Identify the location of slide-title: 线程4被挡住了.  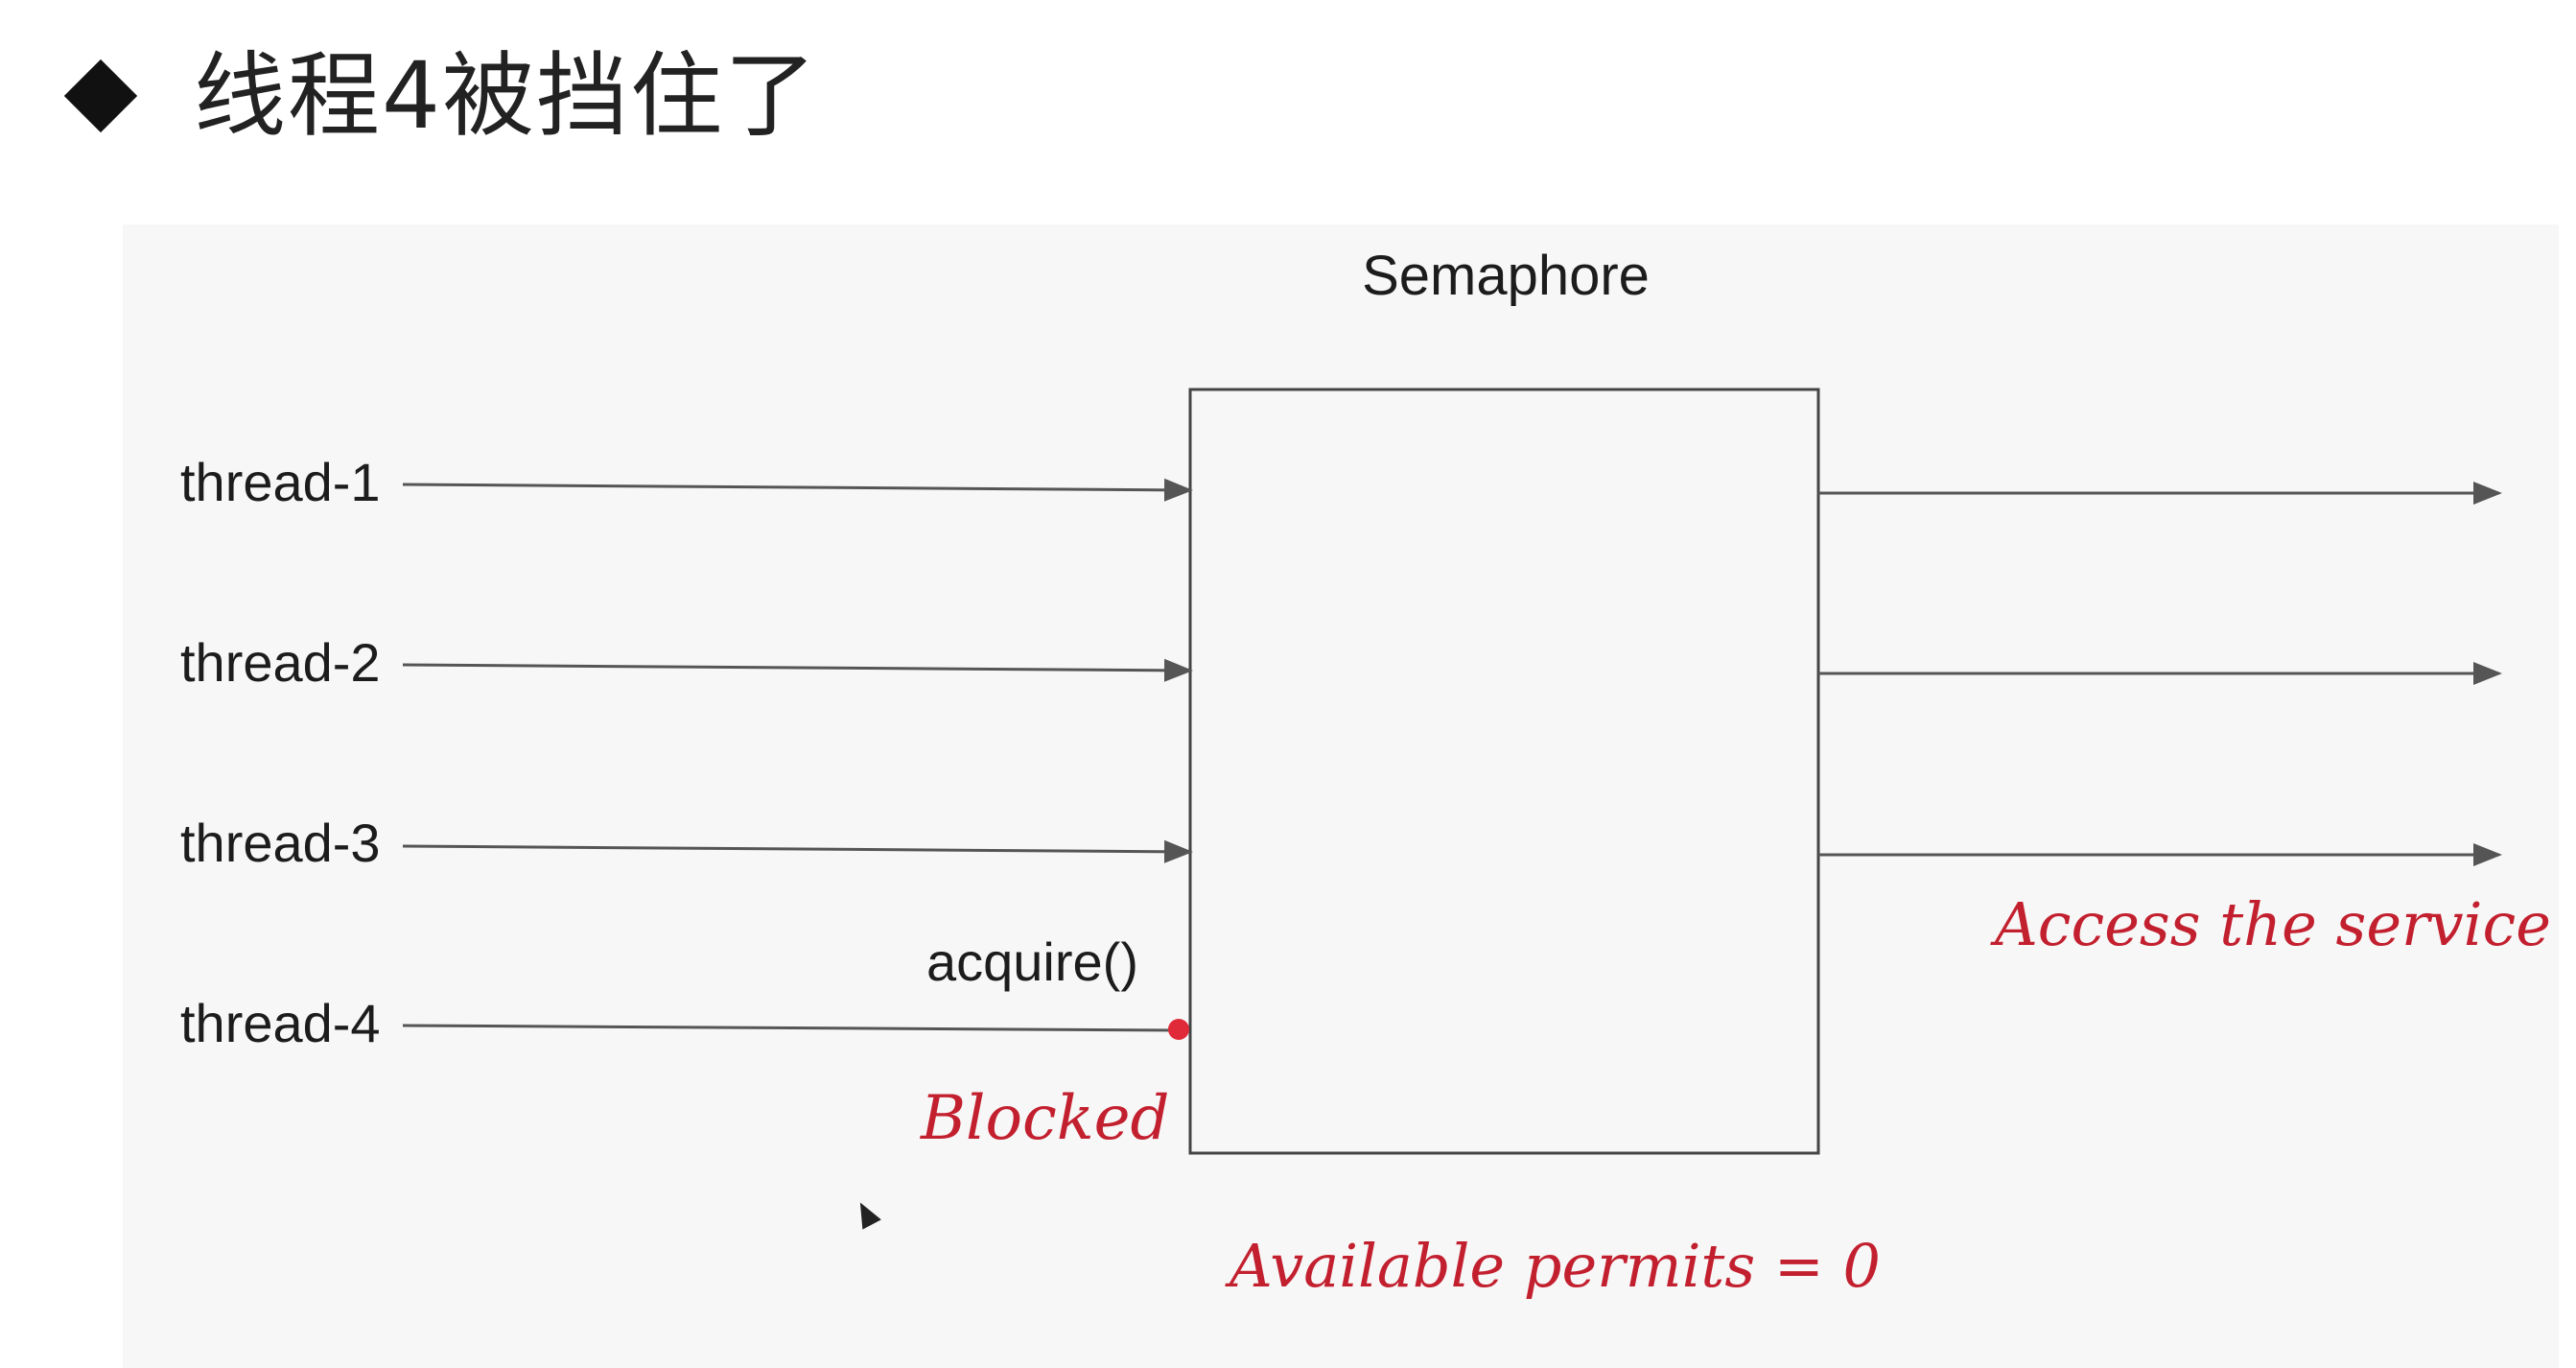
(506, 96).